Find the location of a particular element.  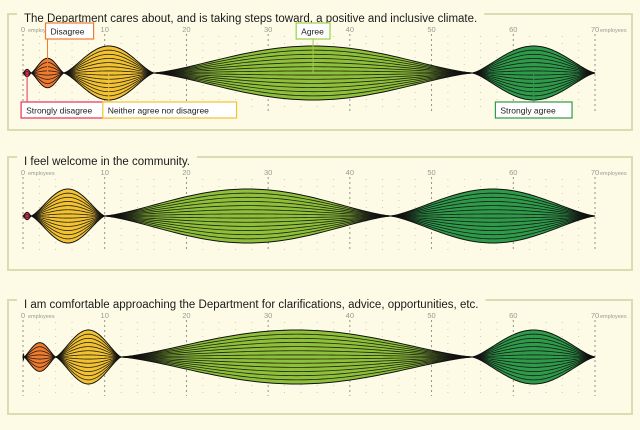

tick-label: 10 is located at coordinates (105, 172).